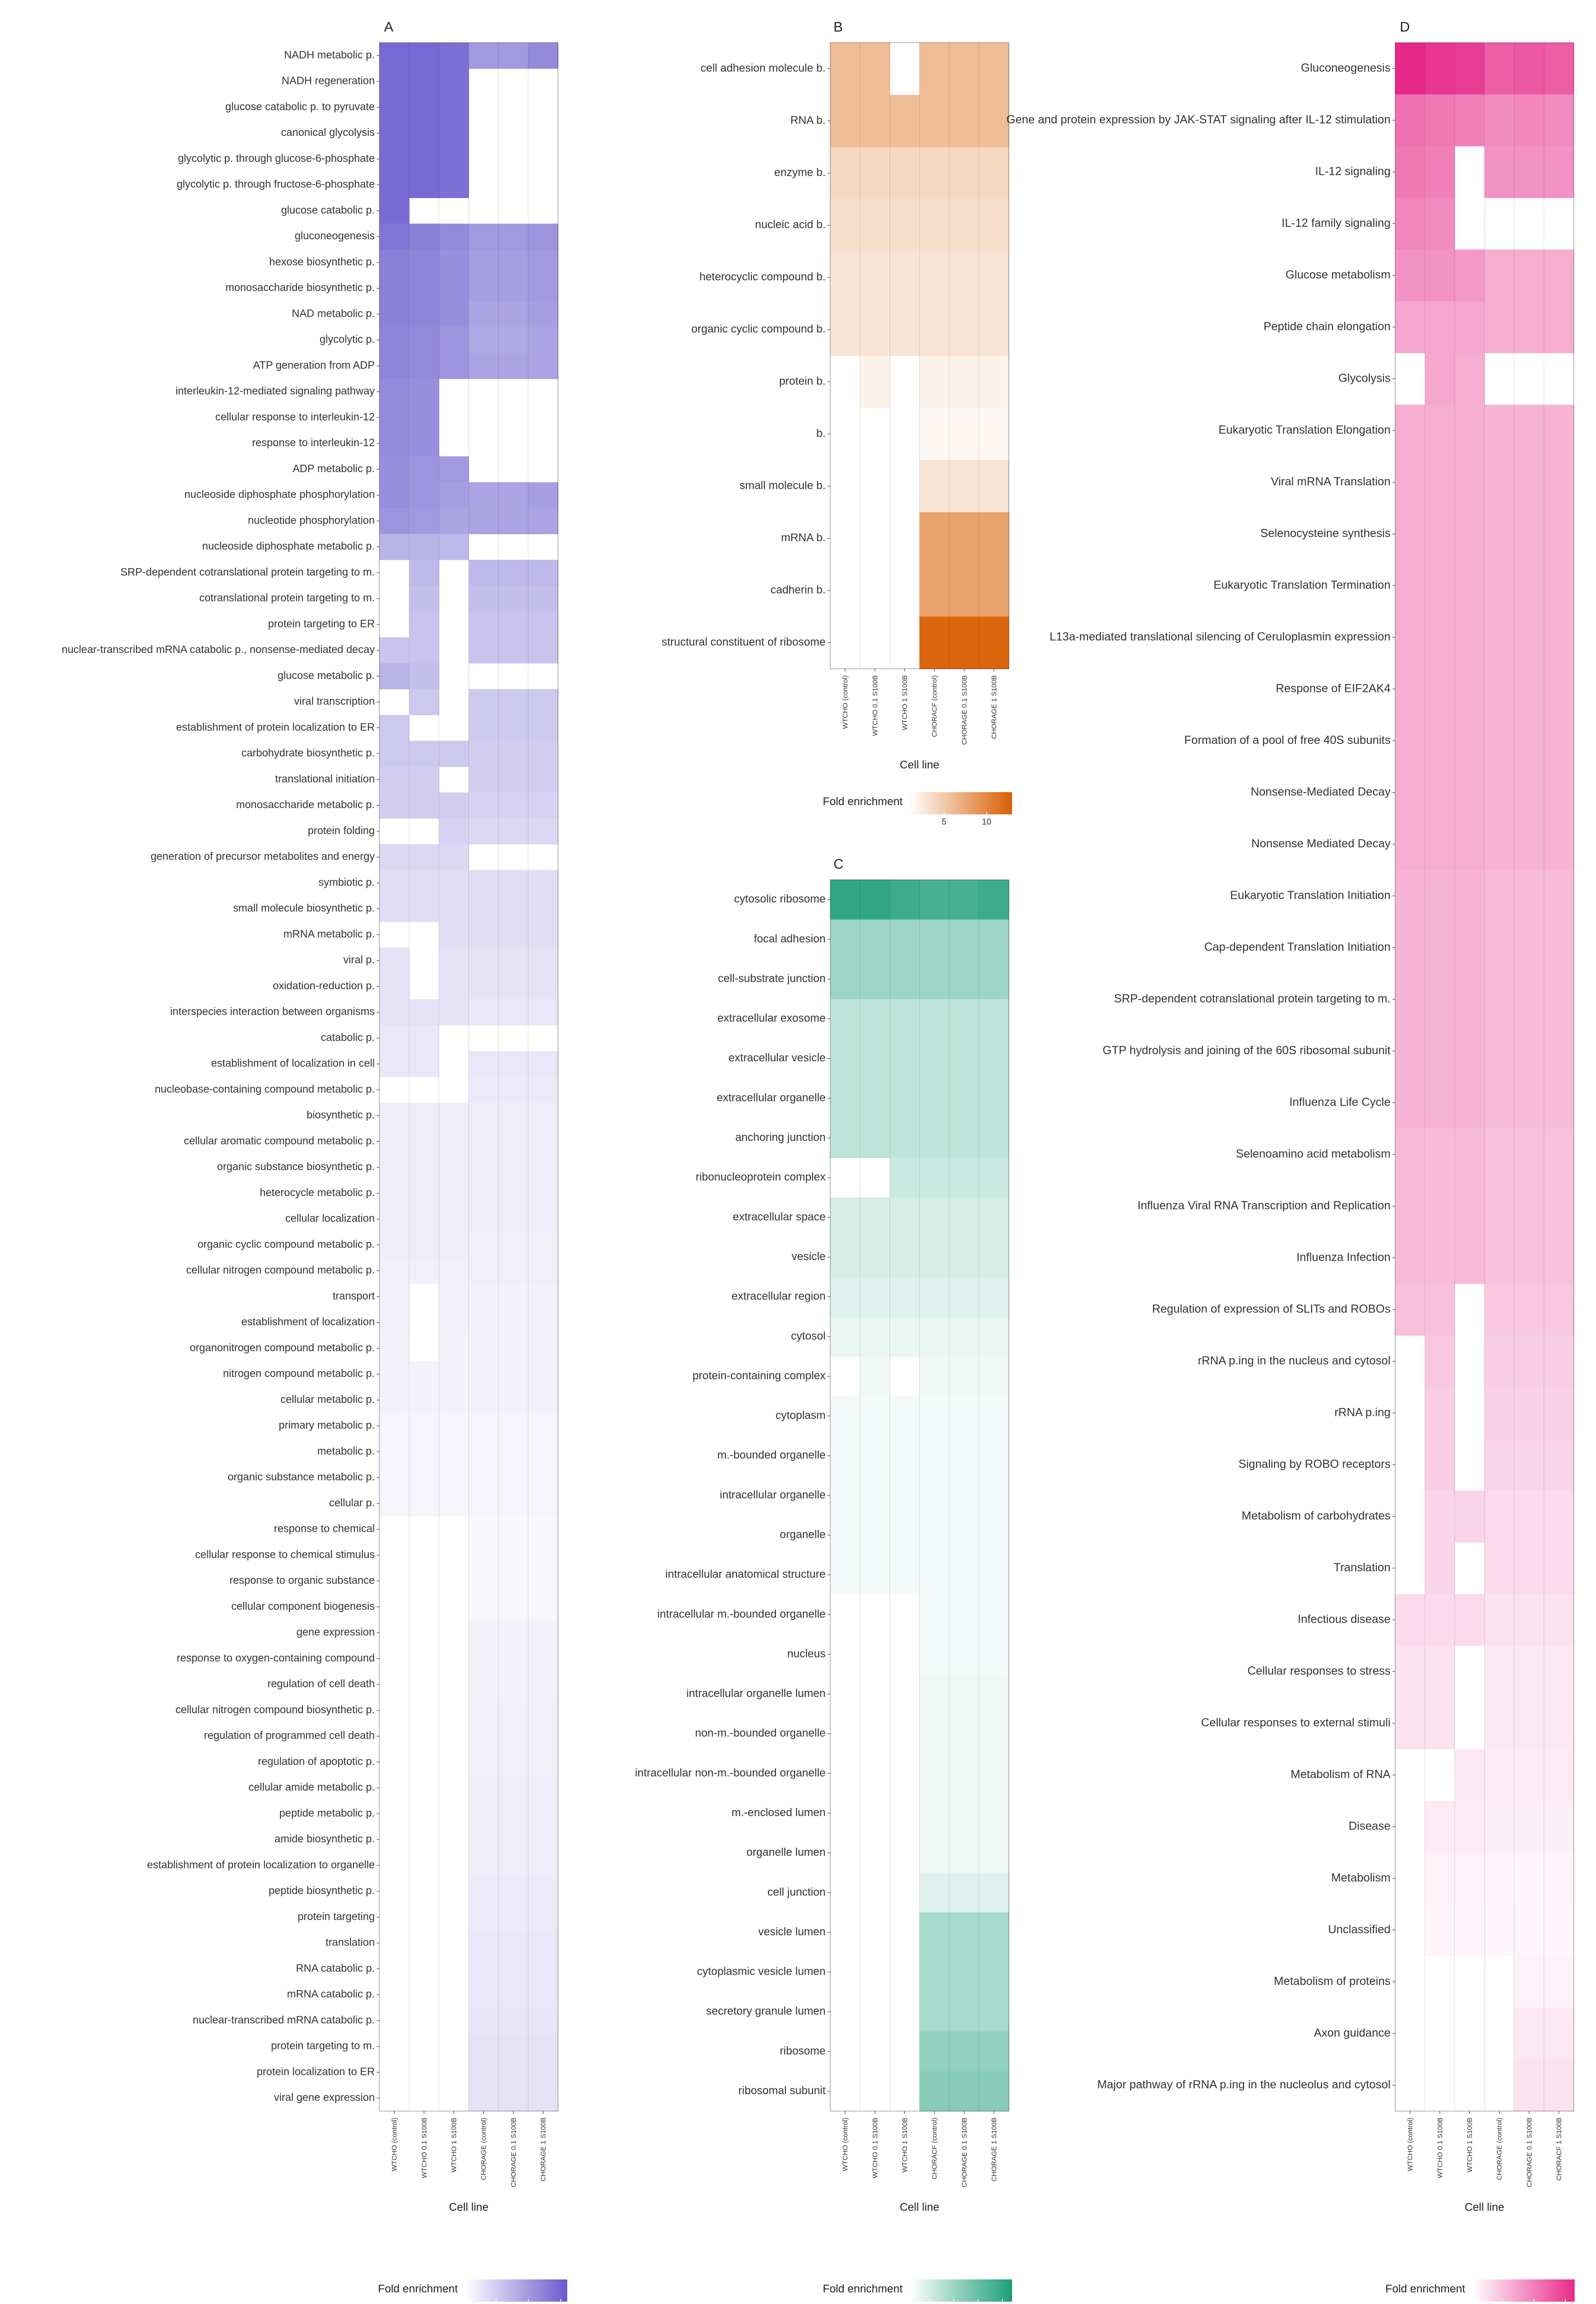  What do you see at coordinates (919, 765) in the screenshot?
I see `x-axis-title: Cell line` at bounding box center [919, 765].